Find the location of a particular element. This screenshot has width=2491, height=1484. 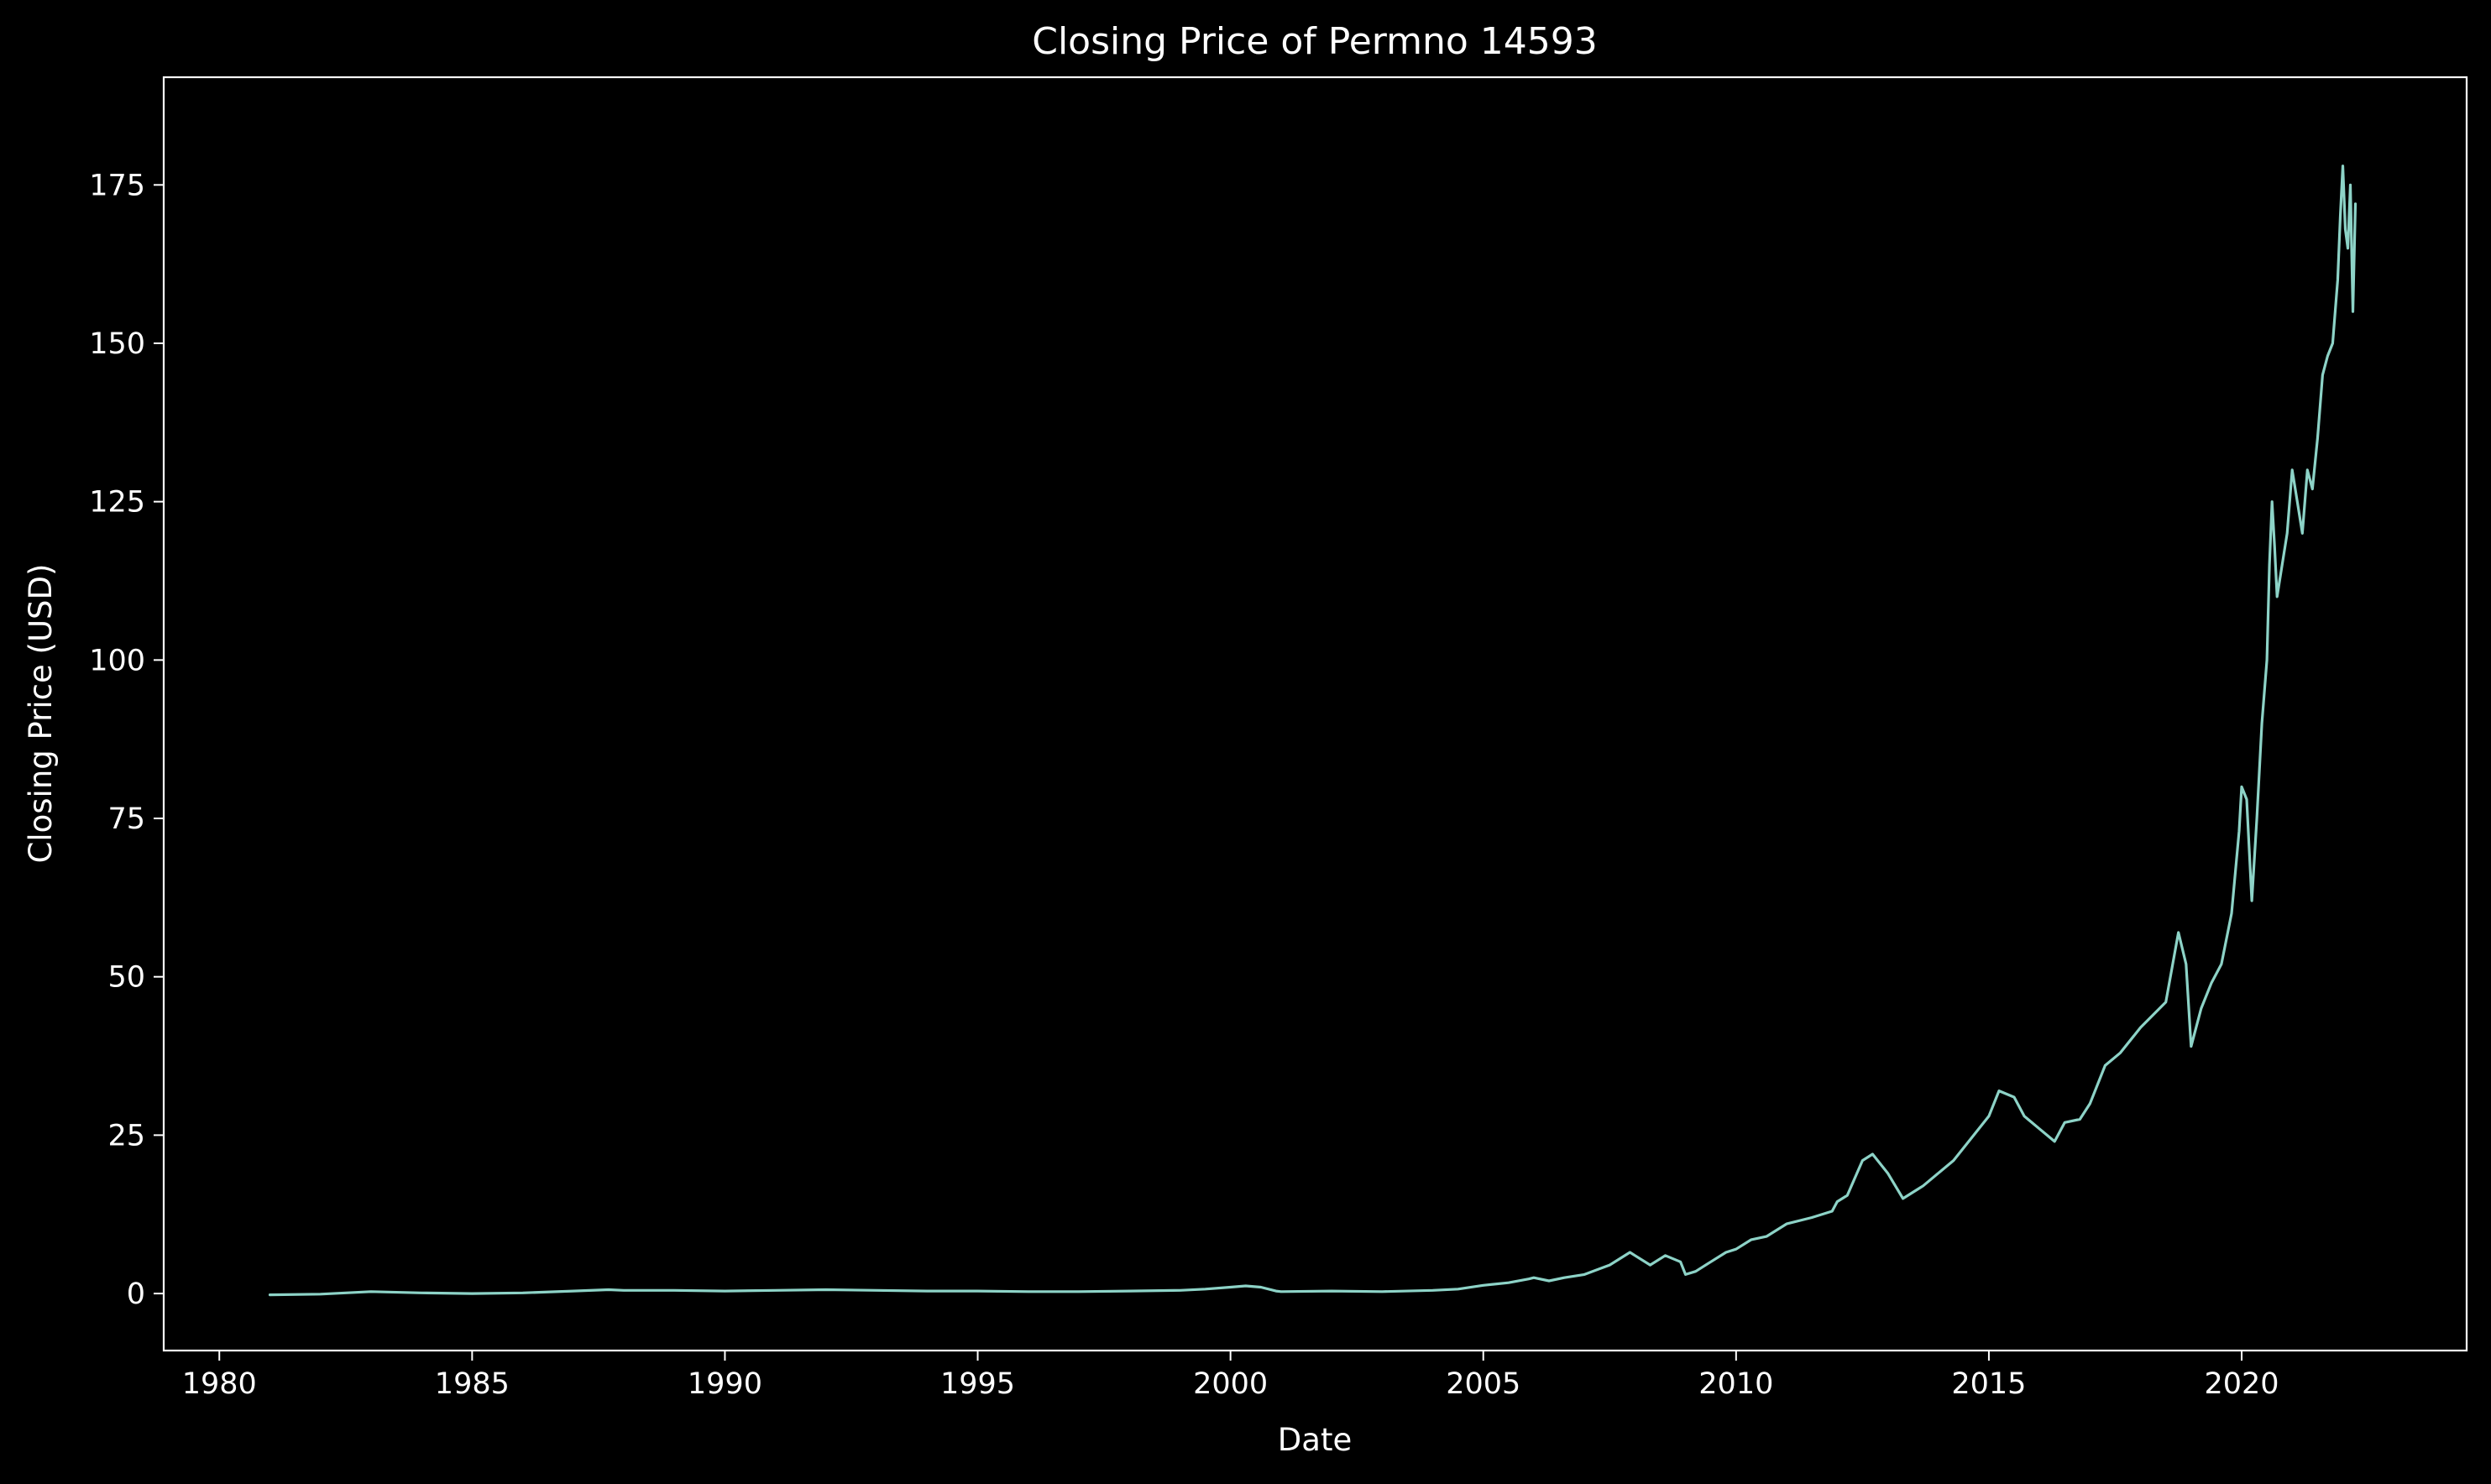

x-tick-label: 2020 is located at coordinates (2241, 1384).